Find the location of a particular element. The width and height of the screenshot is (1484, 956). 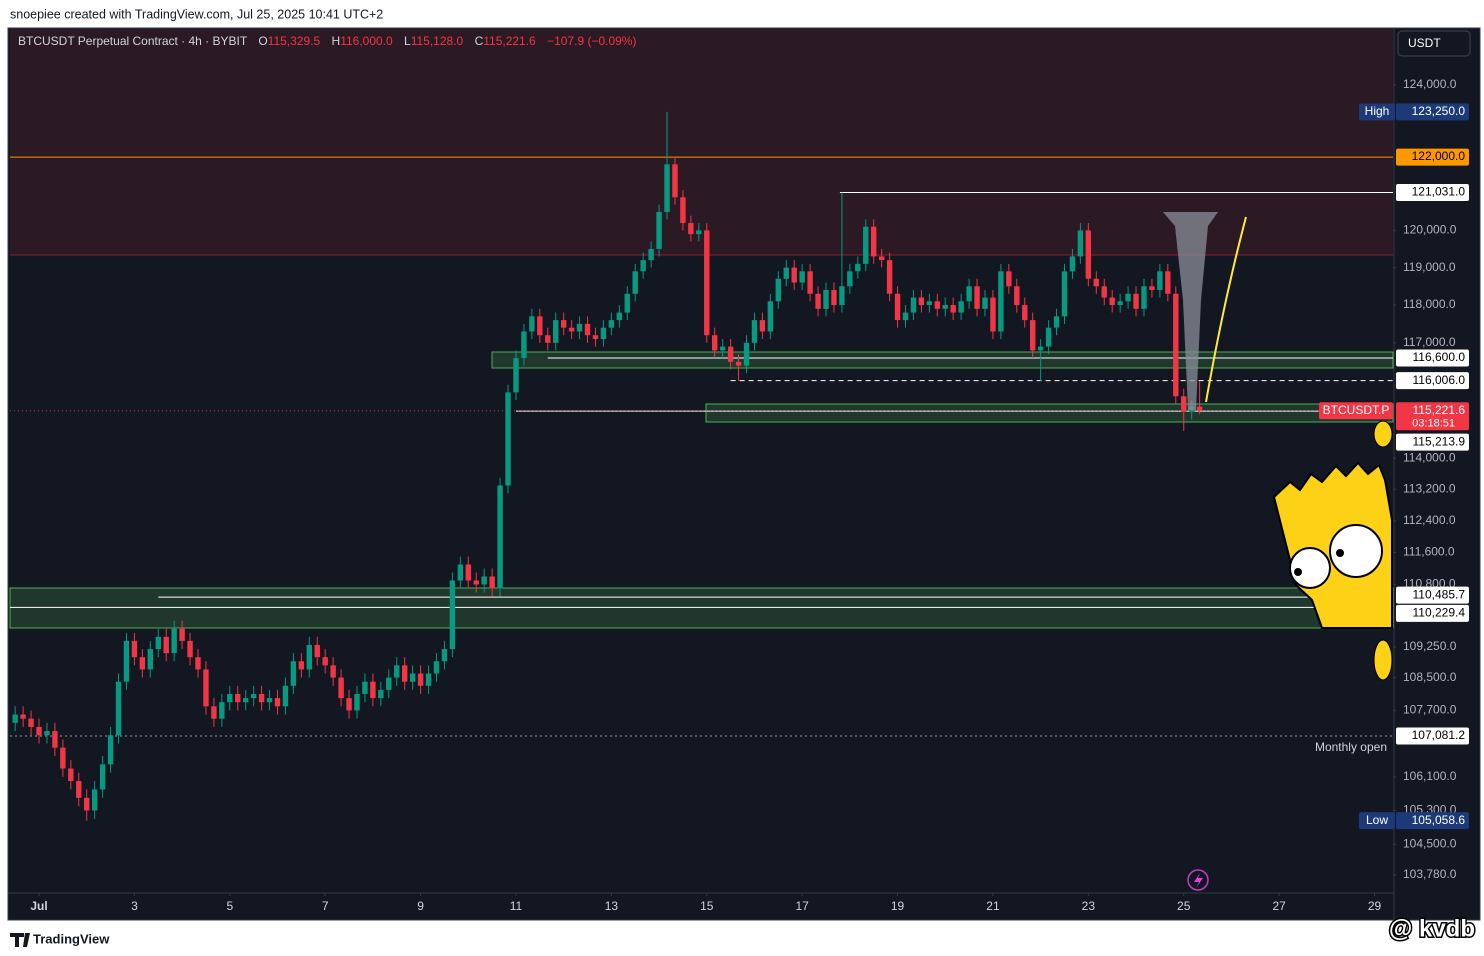

price-label: 122,000.0 is located at coordinates (1439, 156).